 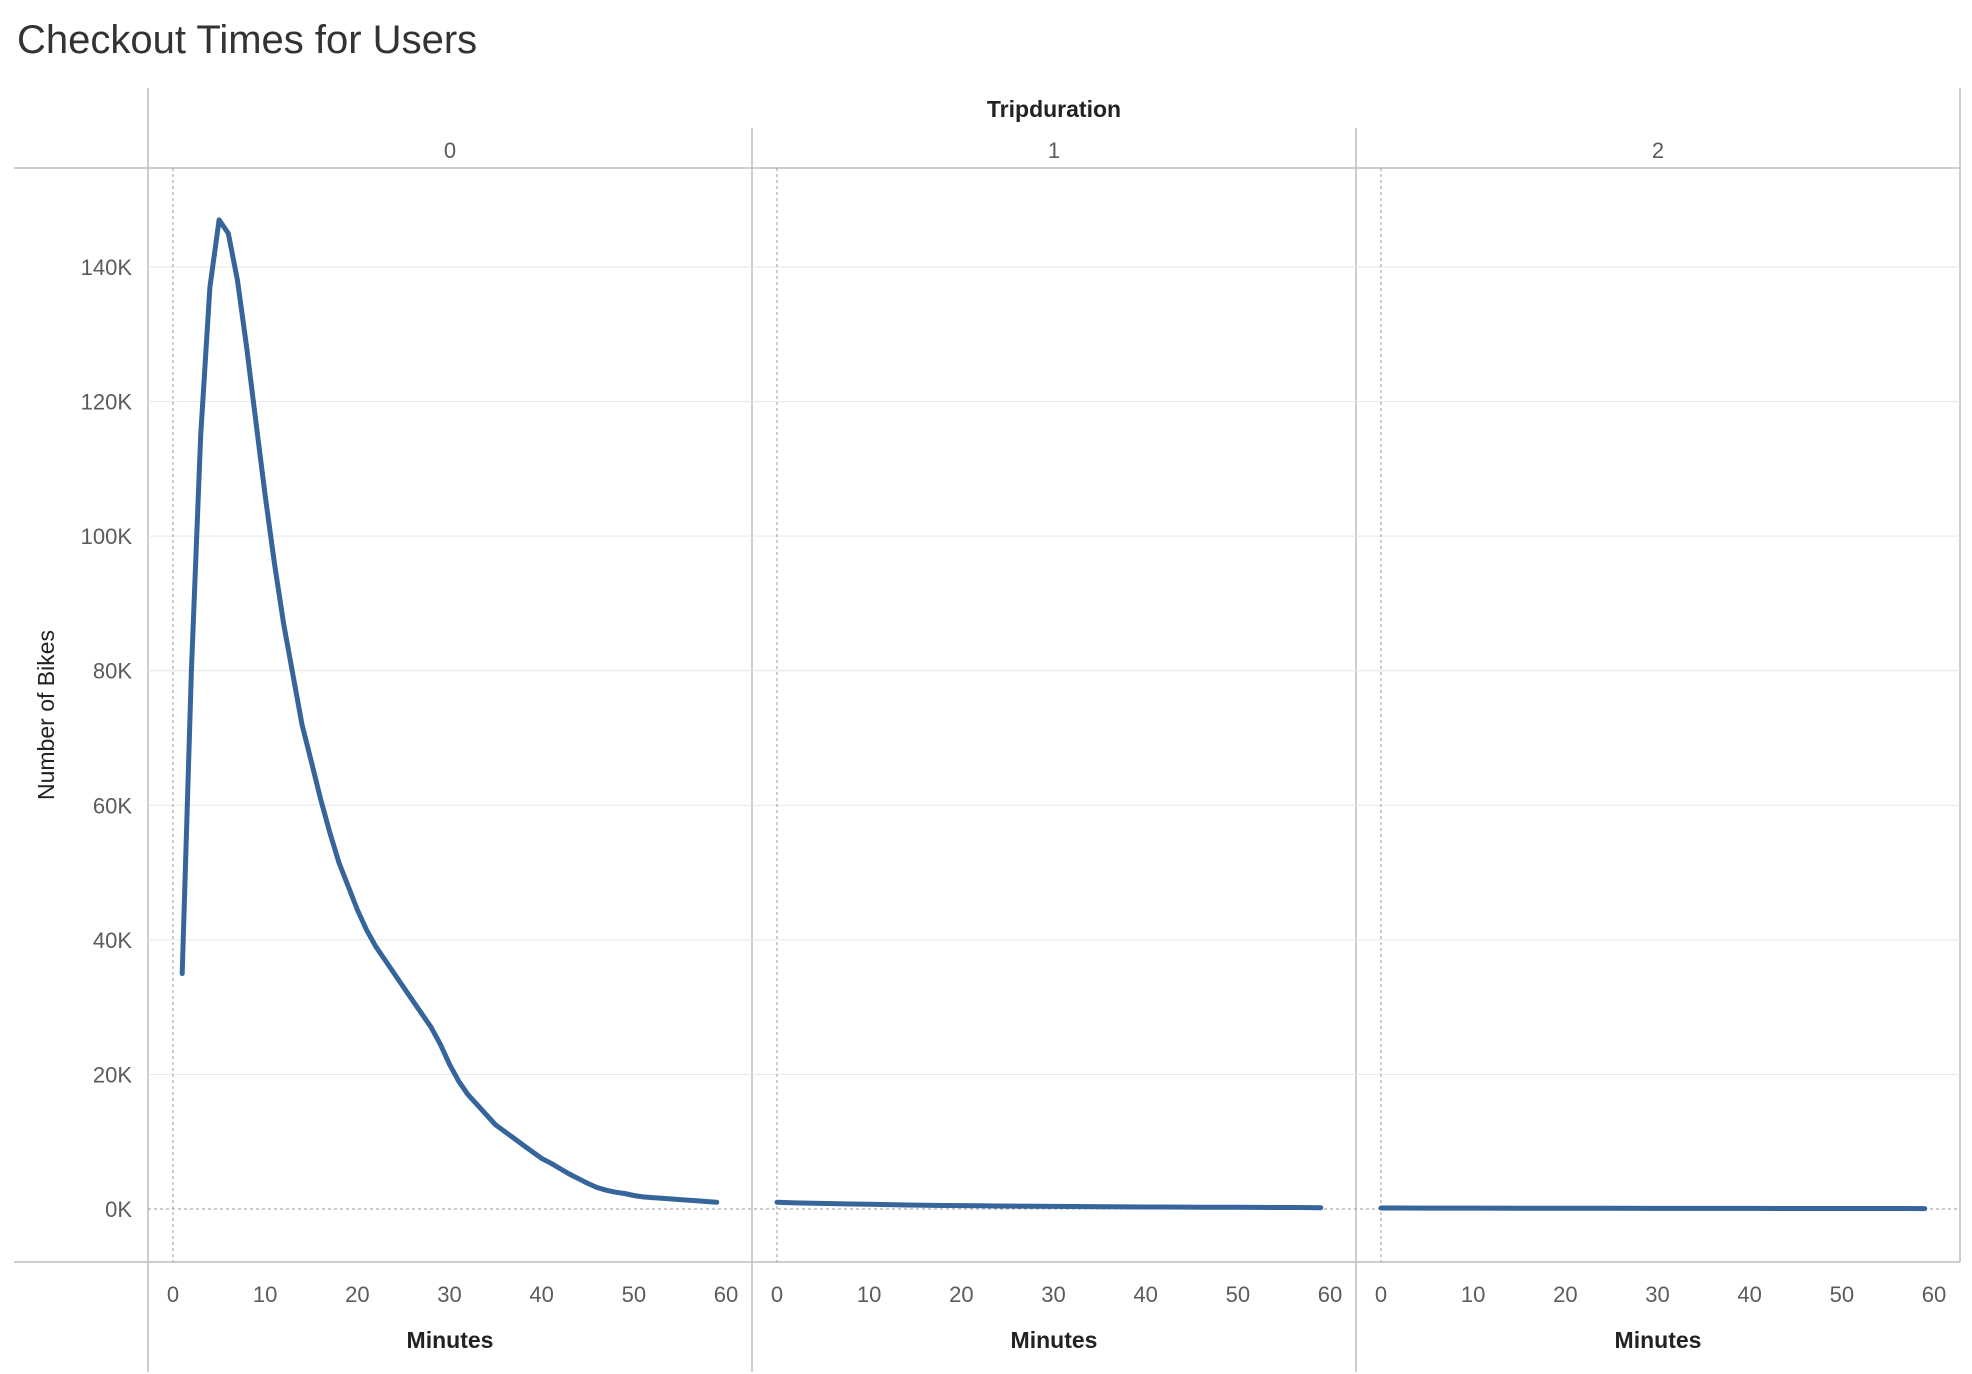 I want to click on y-tick-label: 100K, so click(x=107, y=536).